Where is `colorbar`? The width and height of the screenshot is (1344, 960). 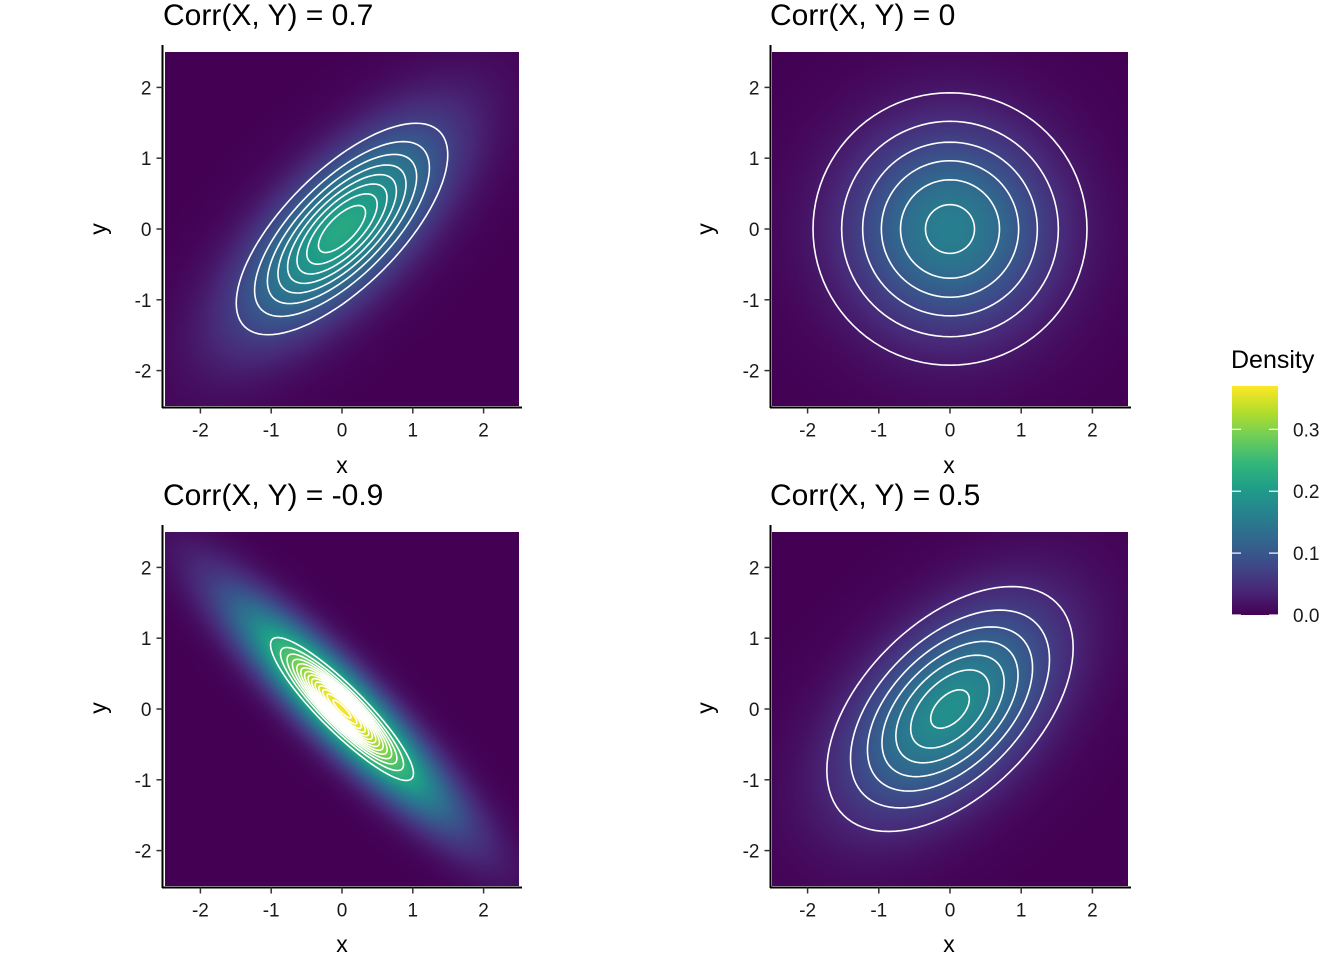 colorbar is located at coordinates (1255, 500).